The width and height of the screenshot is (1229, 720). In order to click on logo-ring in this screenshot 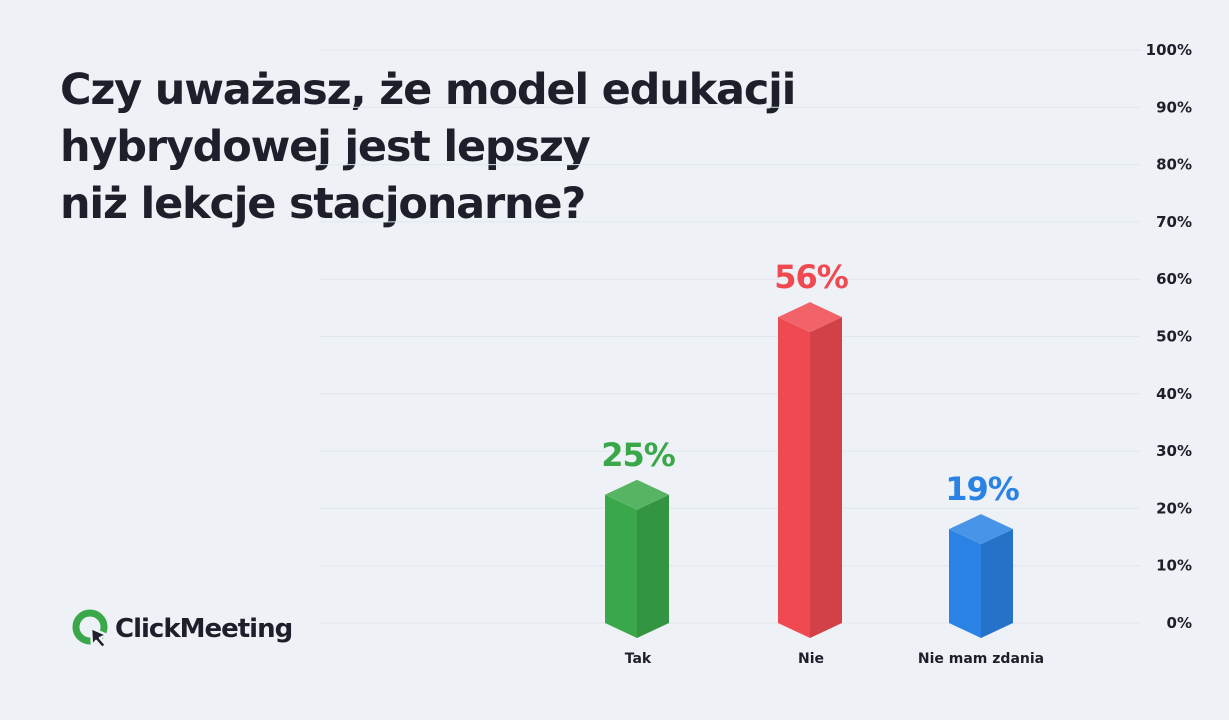, I will do `click(90, 627)`.